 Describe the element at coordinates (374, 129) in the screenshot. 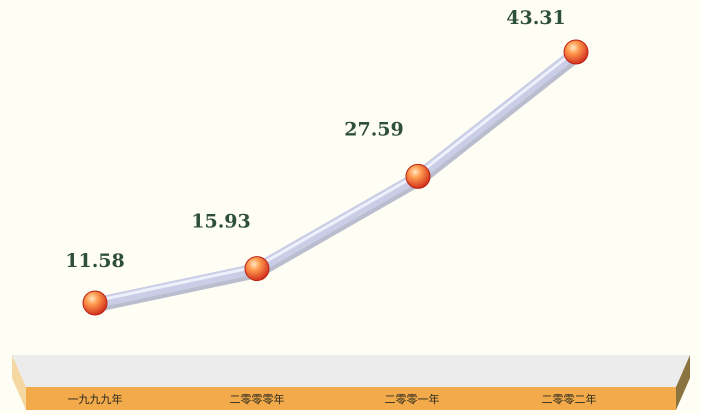

I see `data-label-3: 27.59` at that location.